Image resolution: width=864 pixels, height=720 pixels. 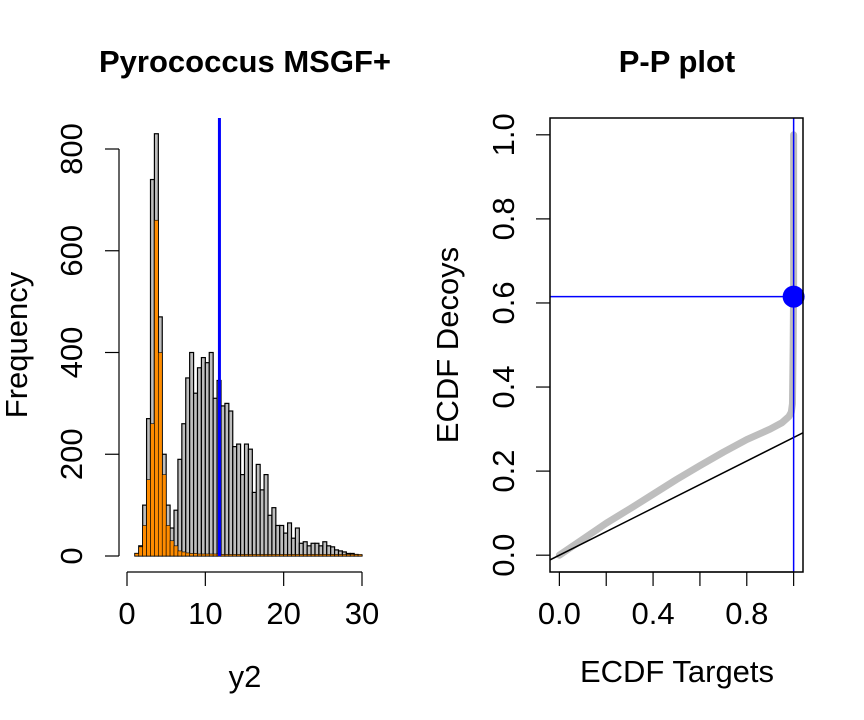 I want to click on histogram-y-tick-label: 400, so click(x=71, y=353).